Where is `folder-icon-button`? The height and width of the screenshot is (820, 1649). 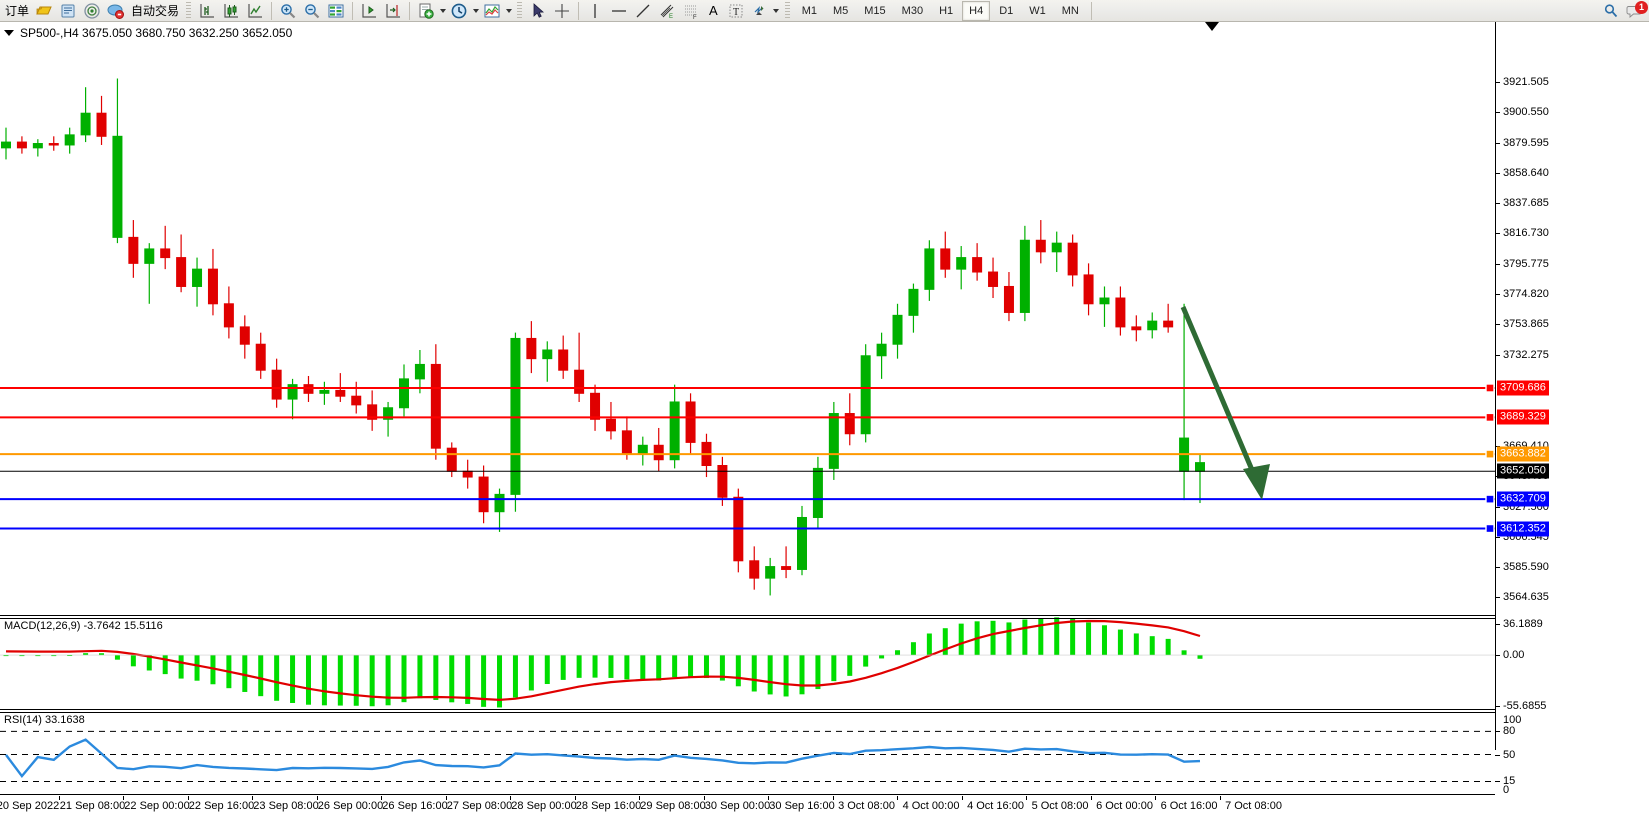 folder-icon-button is located at coordinates (44, 11).